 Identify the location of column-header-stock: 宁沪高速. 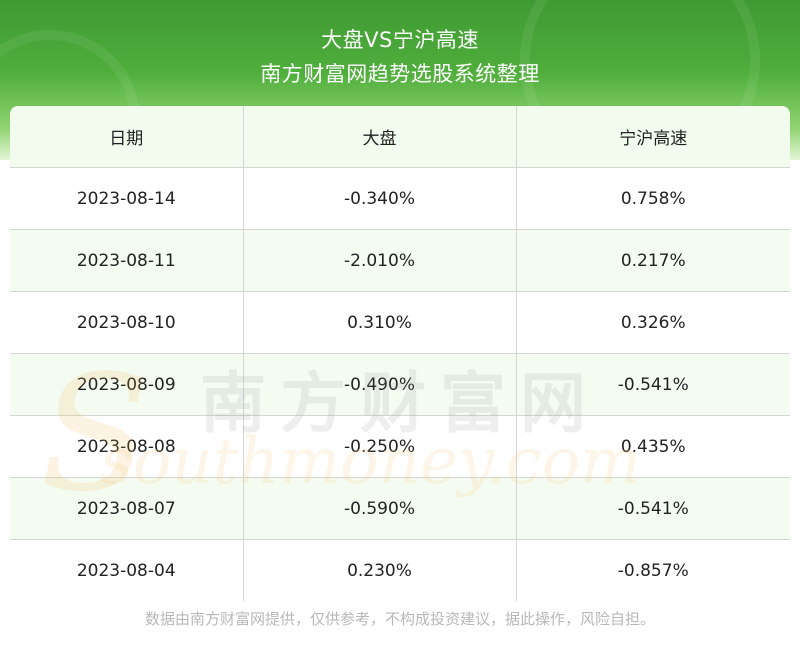
(653, 137).